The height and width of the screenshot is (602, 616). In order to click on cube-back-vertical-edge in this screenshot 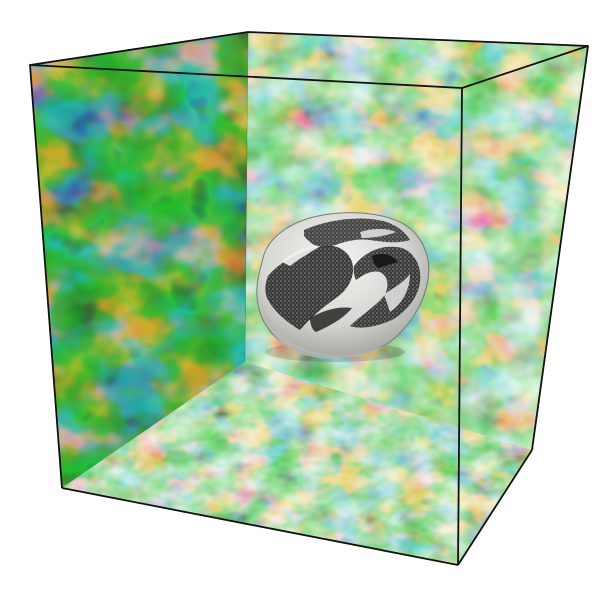, I will do `click(246, 197)`.